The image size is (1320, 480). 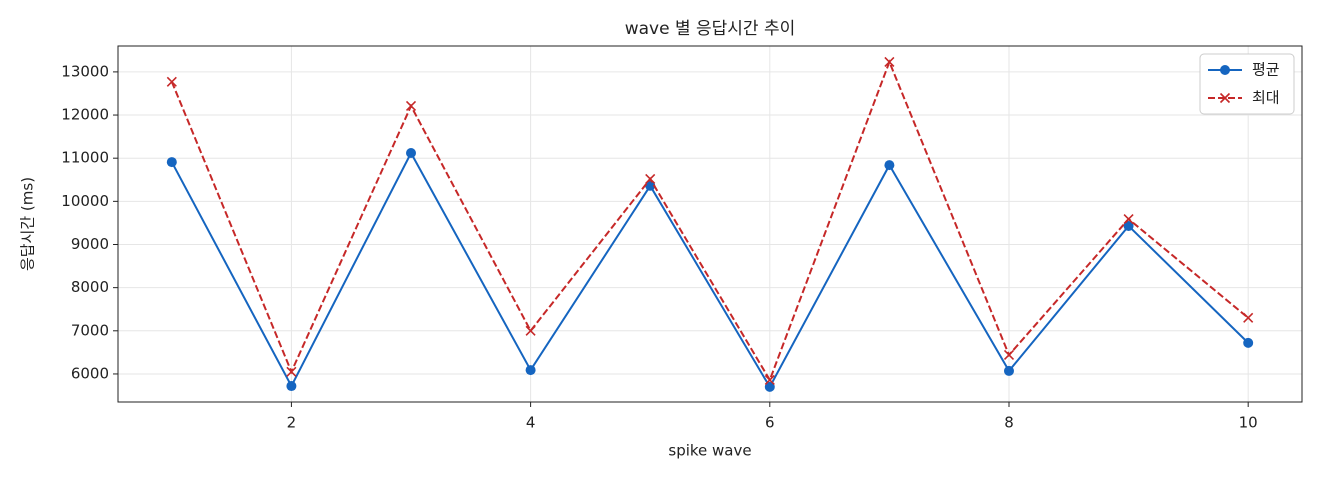 What do you see at coordinates (85, 201) in the screenshot?
I see `y-tick-label: 10000` at bounding box center [85, 201].